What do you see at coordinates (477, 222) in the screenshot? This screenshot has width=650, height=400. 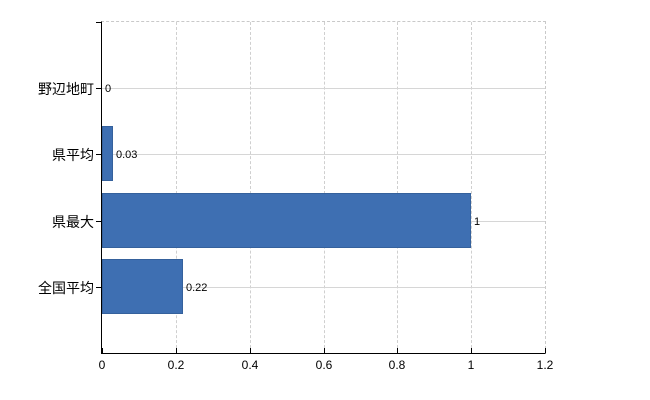 I see `bar-value-label: 1` at bounding box center [477, 222].